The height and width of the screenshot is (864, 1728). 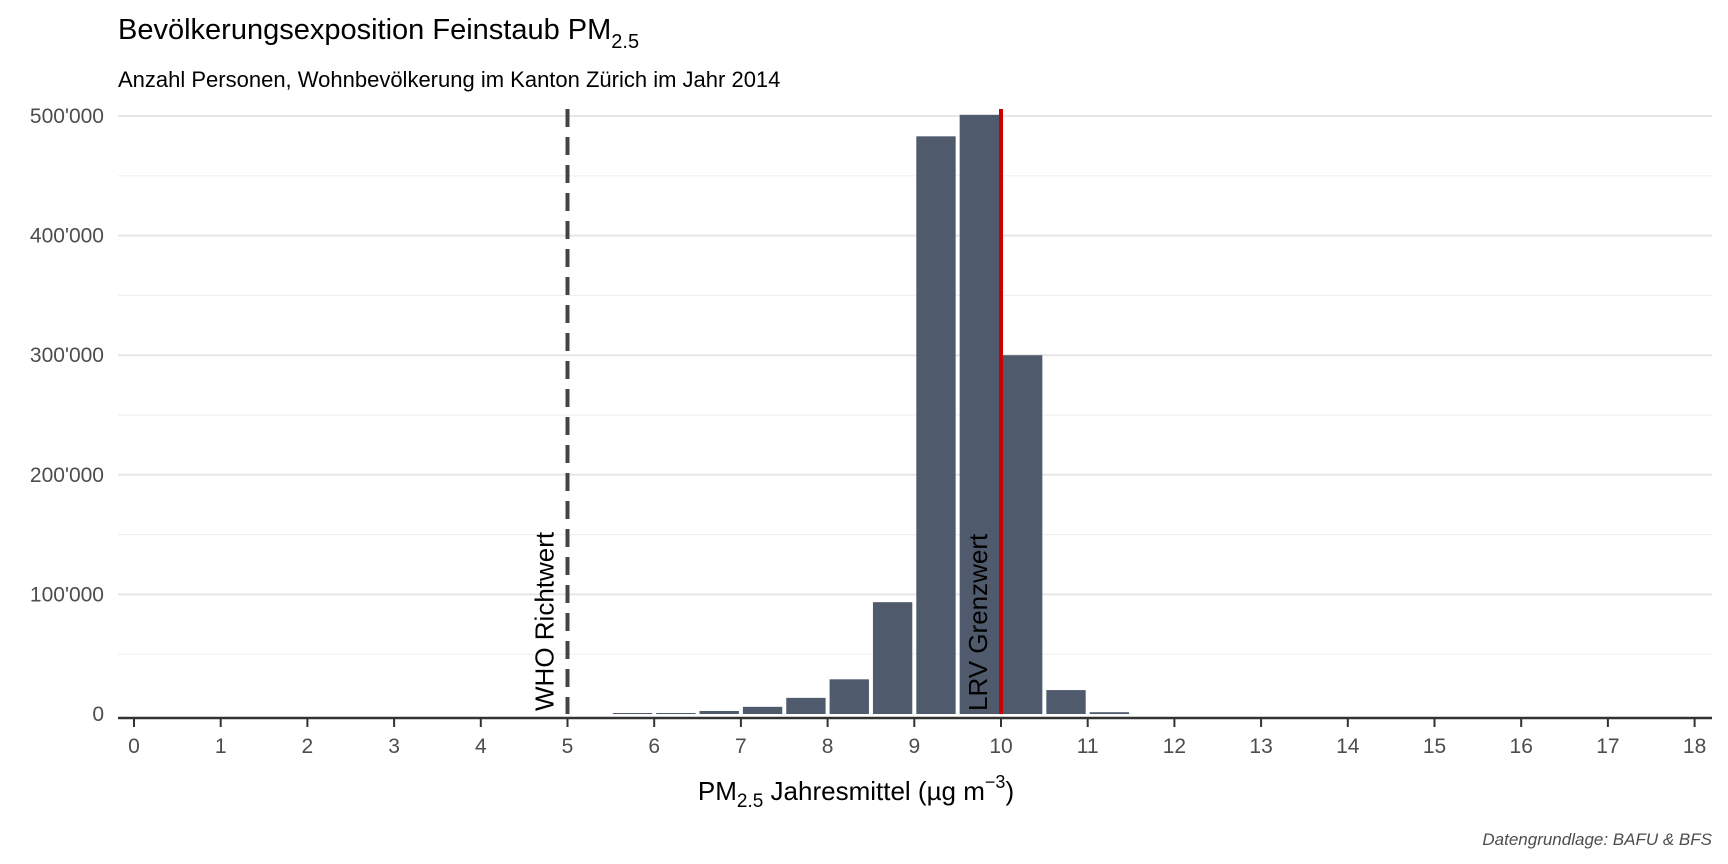 I want to click on x-tick-label: 10, so click(x=1000, y=746).